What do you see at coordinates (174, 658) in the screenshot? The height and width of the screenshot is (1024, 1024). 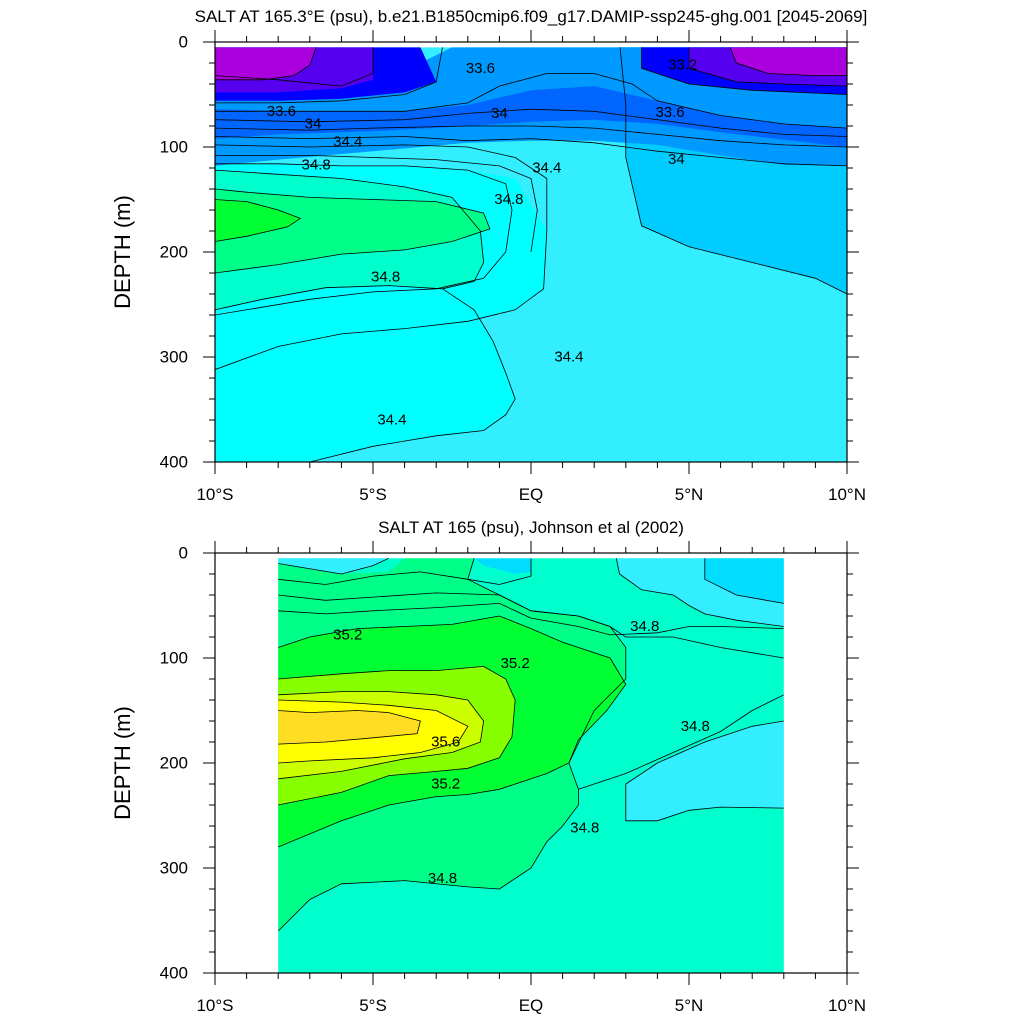 I see `y-tick-label: 100` at bounding box center [174, 658].